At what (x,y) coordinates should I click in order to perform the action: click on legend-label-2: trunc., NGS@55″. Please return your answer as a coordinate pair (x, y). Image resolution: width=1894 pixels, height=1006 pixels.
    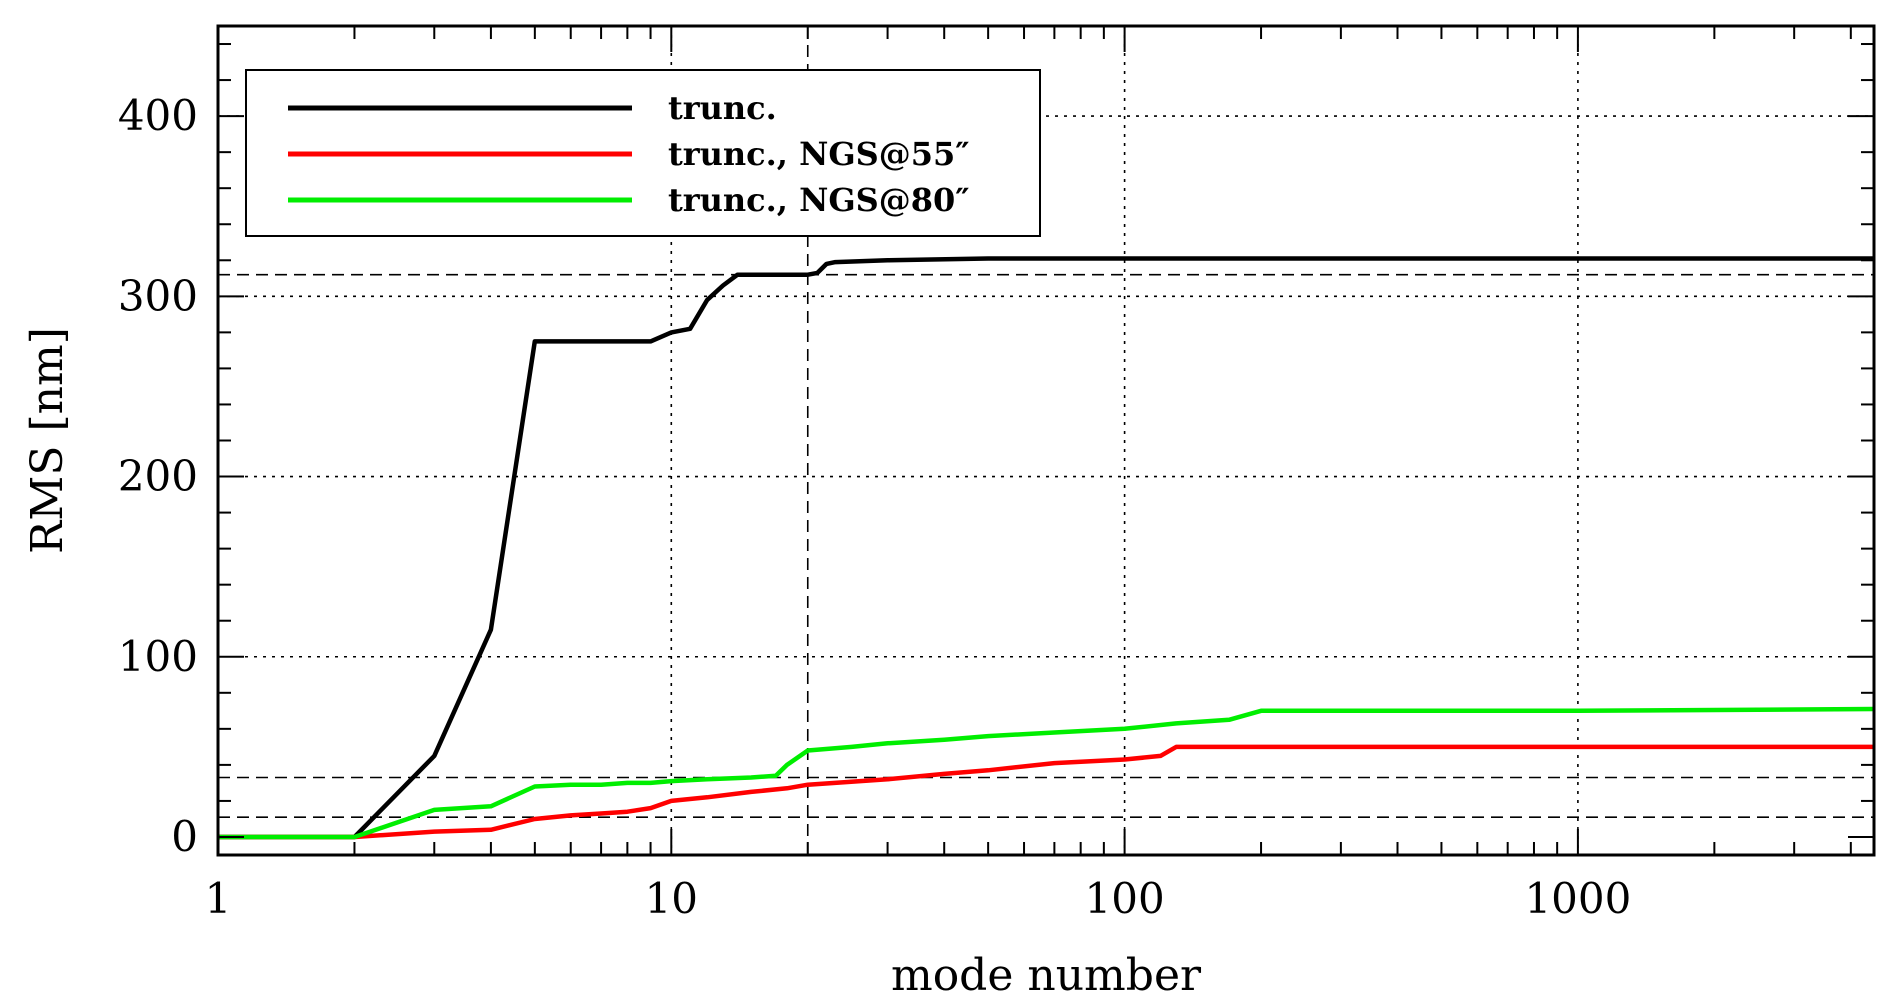
    Looking at the image, I should click on (819, 154).